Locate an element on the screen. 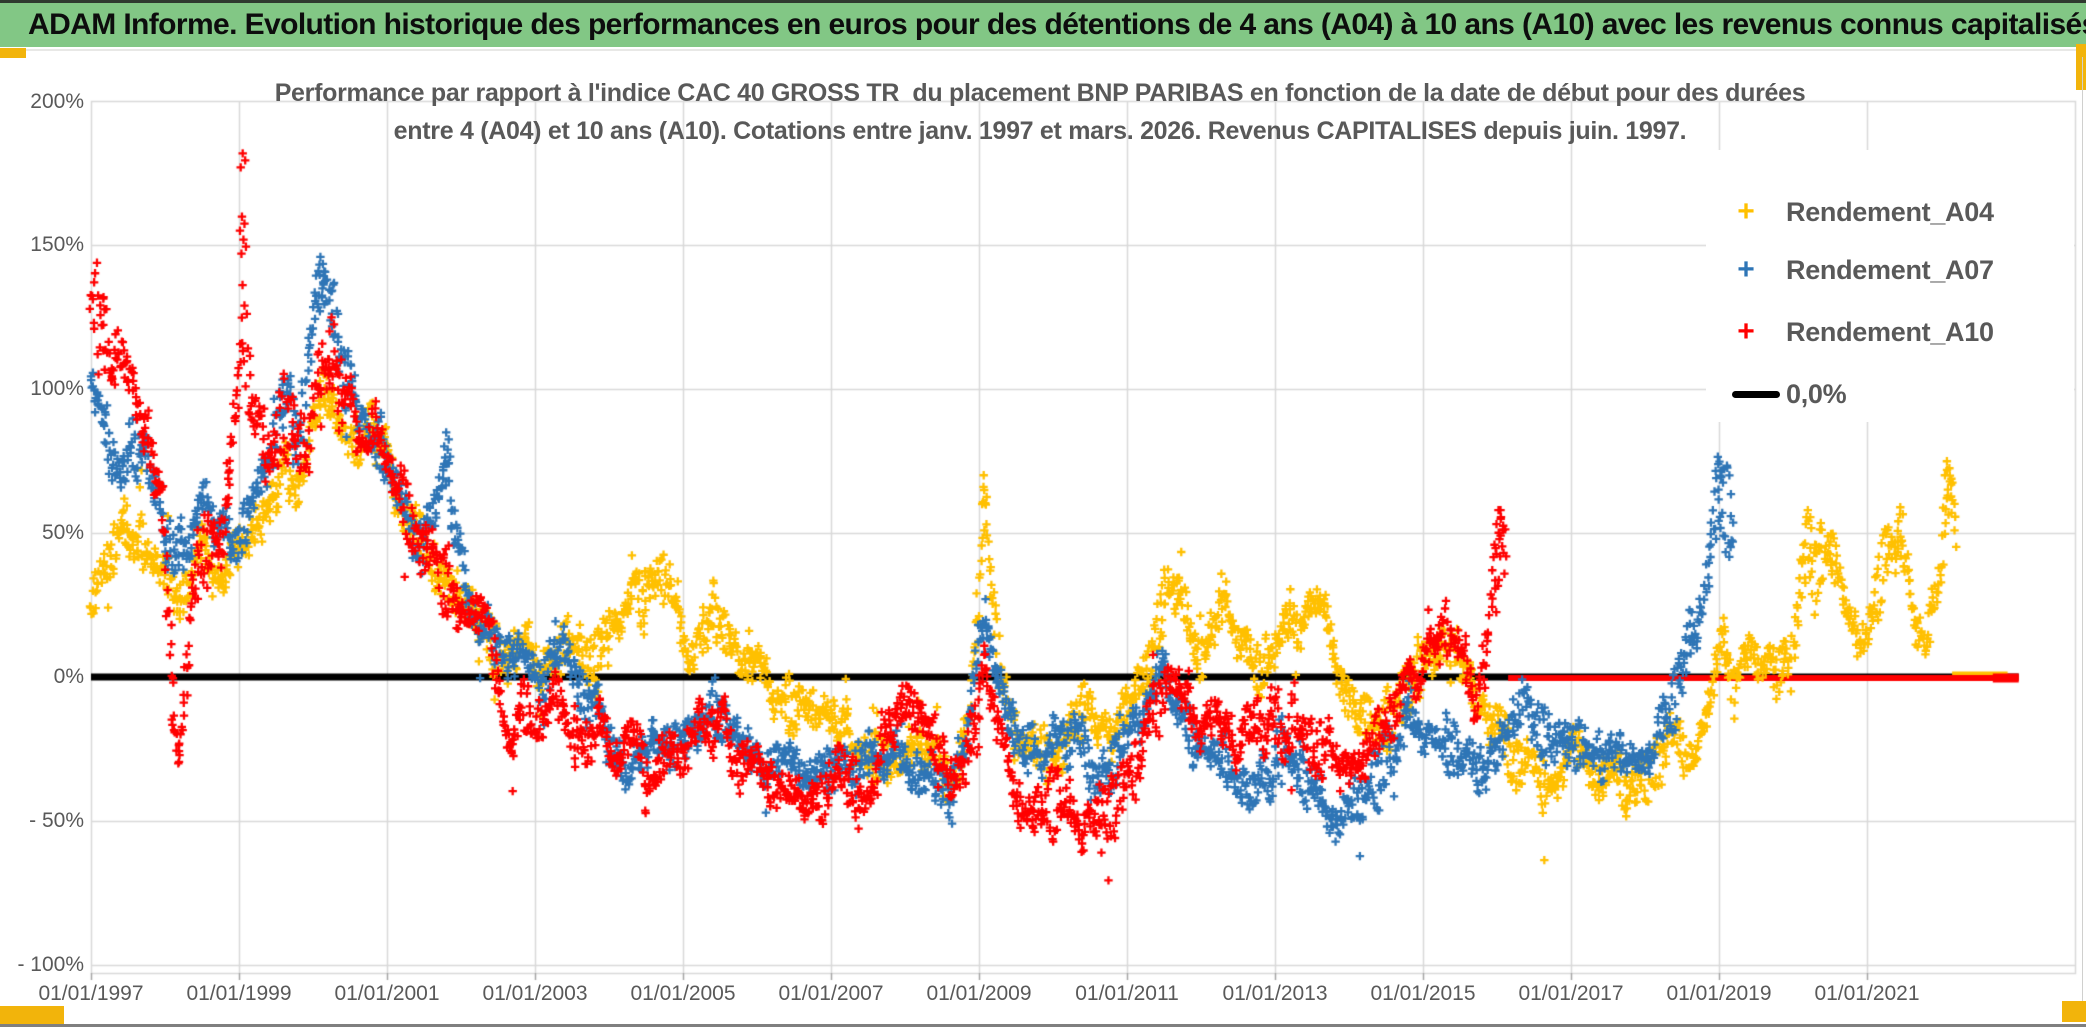 This screenshot has width=2086, height=1031. legend-item-rendement-a07: + Rendement_A07 is located at coordinates (1890, 270).